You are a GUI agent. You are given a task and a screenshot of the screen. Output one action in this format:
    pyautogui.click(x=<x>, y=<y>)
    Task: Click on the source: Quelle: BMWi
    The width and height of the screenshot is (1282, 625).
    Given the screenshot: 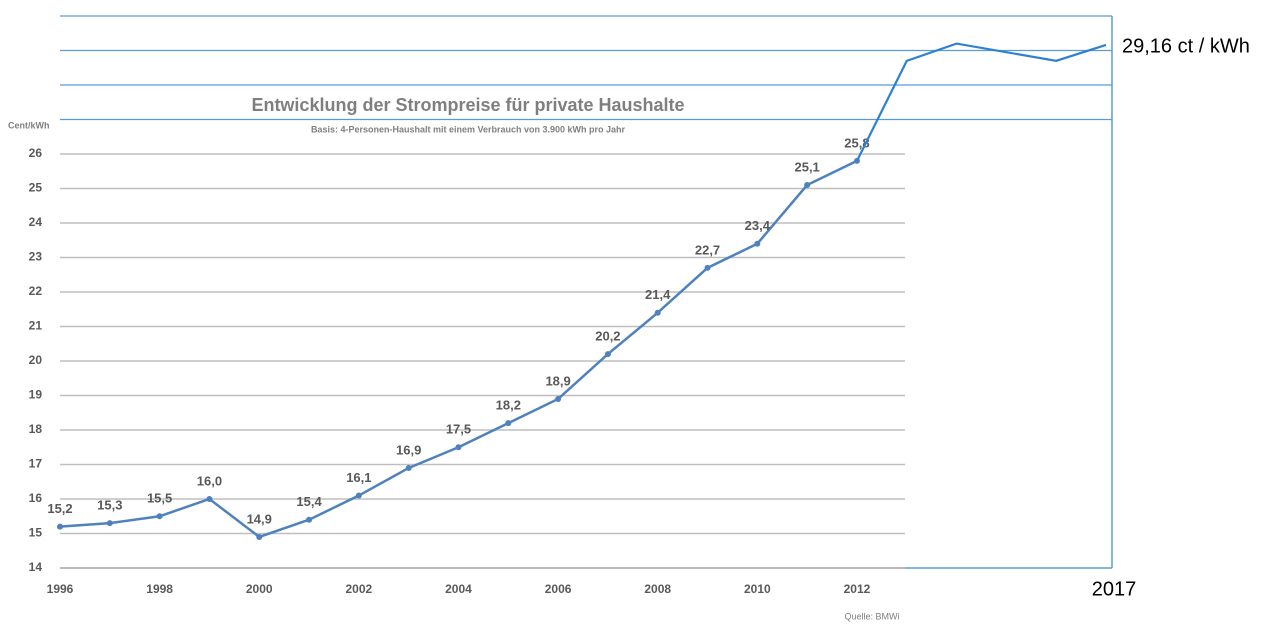 What is the action you would take?
    pyautogui.click(x=871, y=616)
    